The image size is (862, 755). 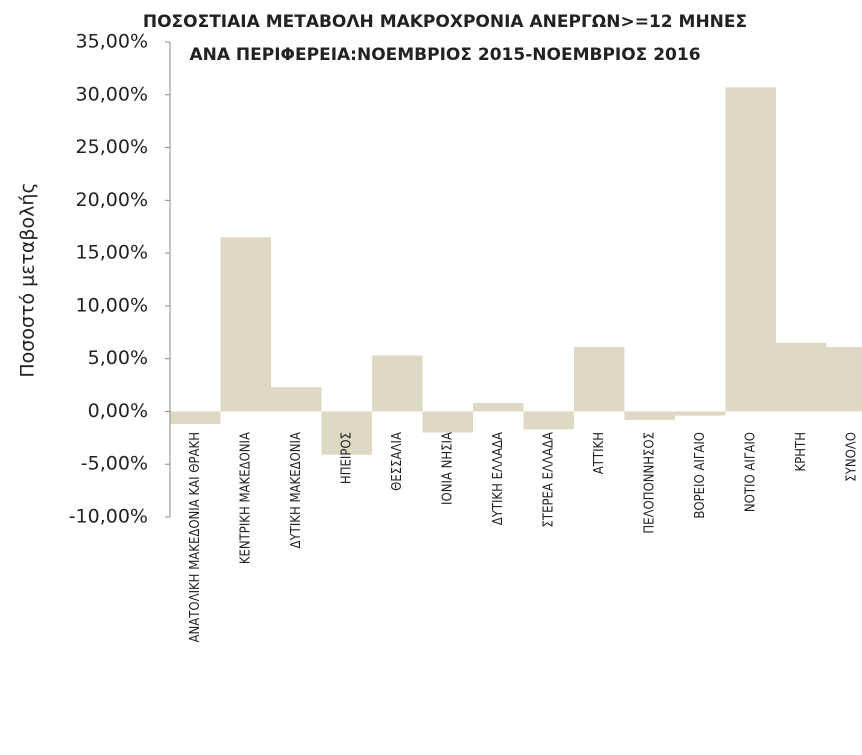 What do you see at coordinates (112, 42) in the screenshot?
I see `y-tick-label: 35,00%` at bounding box center [112, 42].